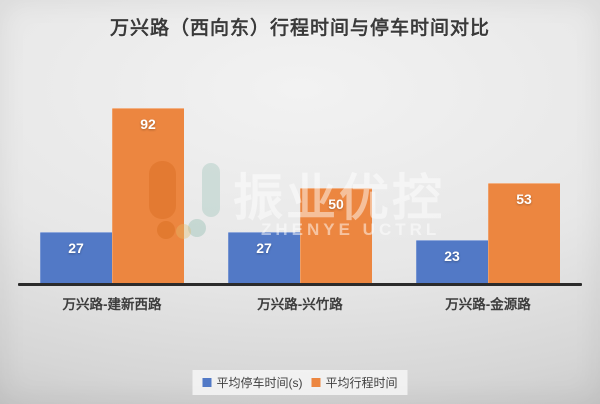  What do you see at coordinates (336, 236) in the screenshot?
I see `bar-avg-travel-time: 50` at bounding box center [336, 236].